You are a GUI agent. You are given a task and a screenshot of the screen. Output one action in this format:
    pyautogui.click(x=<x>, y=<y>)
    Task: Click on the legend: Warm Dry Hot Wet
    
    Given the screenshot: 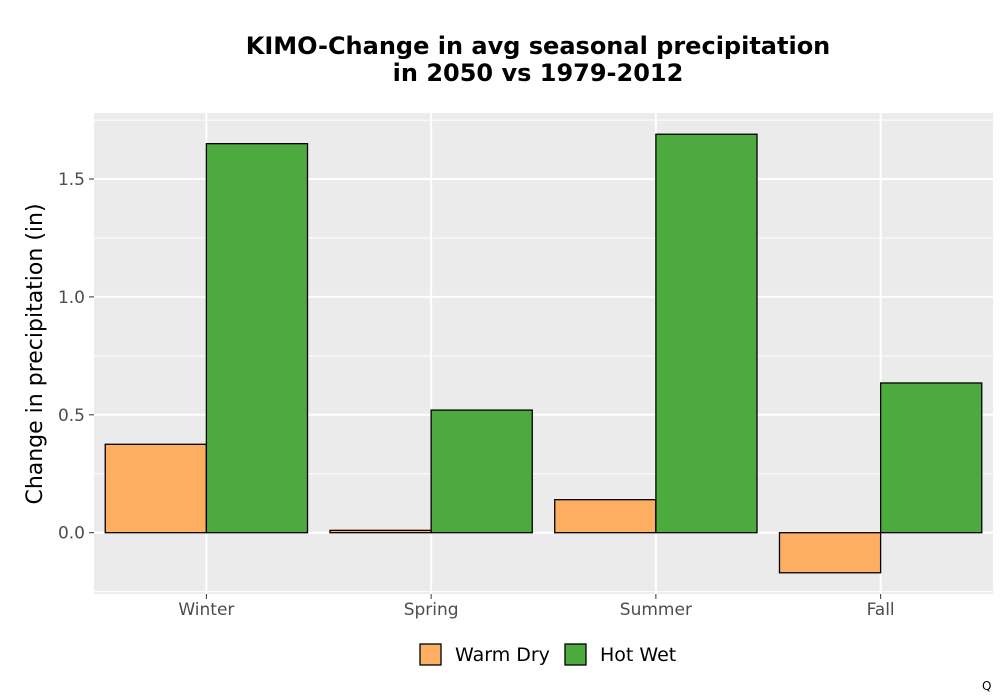 What is the action you would take?
    pyautogui.click(x=547, y=654)
    